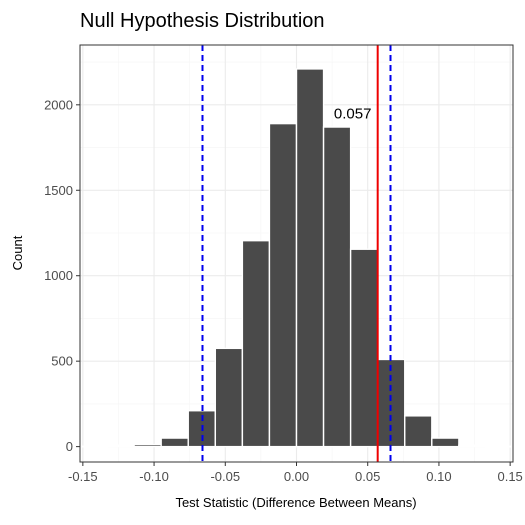 The image size is (525, 525). I want to click on y-axis-title: Count, so click(17, 252).